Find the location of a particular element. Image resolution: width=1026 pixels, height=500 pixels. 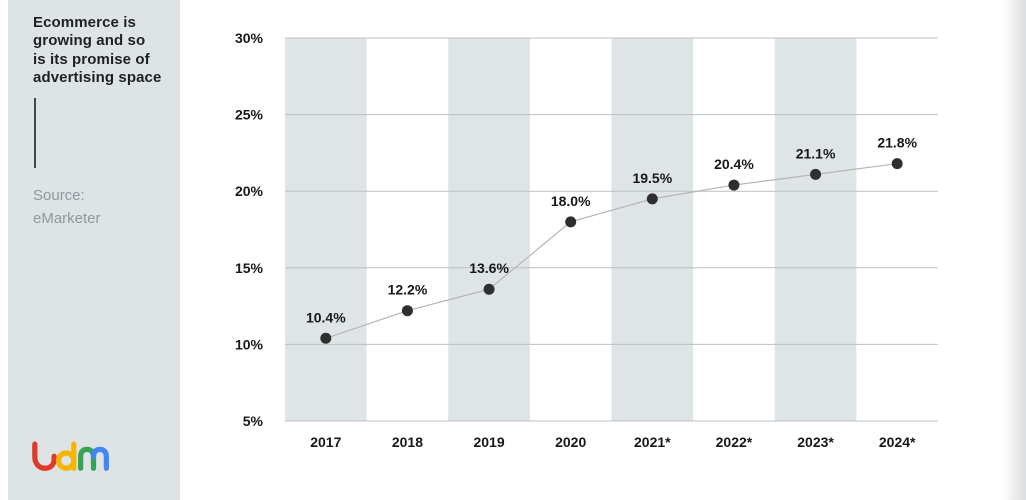

data-point-label: 20.4% is located at coordinates (734, 164).